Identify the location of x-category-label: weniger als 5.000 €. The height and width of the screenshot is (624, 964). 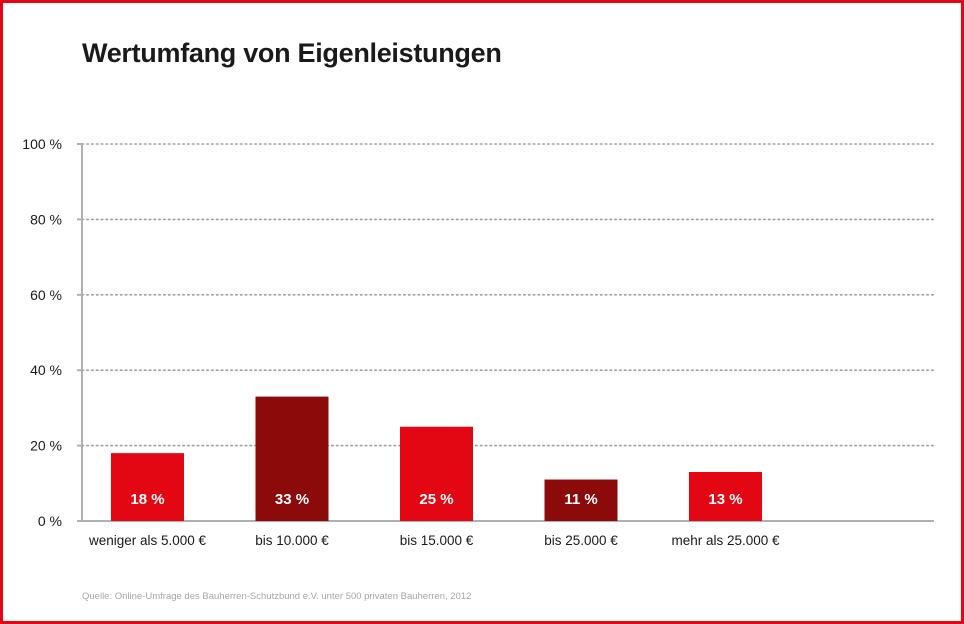
(147, 540).